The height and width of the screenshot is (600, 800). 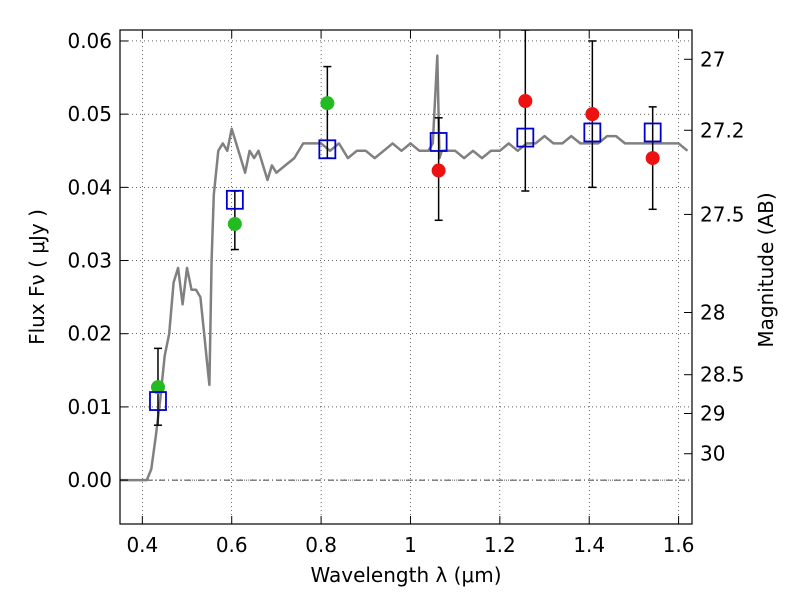 I want to click on y2-tick-label: 28, so click(x=712, y=312).